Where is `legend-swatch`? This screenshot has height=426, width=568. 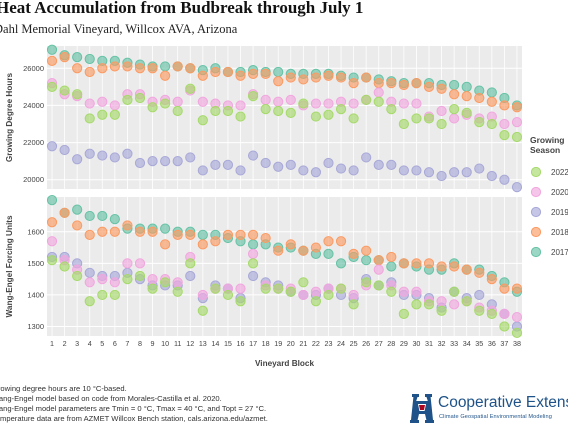
legend-swatch is located at coordinates (536, 252).